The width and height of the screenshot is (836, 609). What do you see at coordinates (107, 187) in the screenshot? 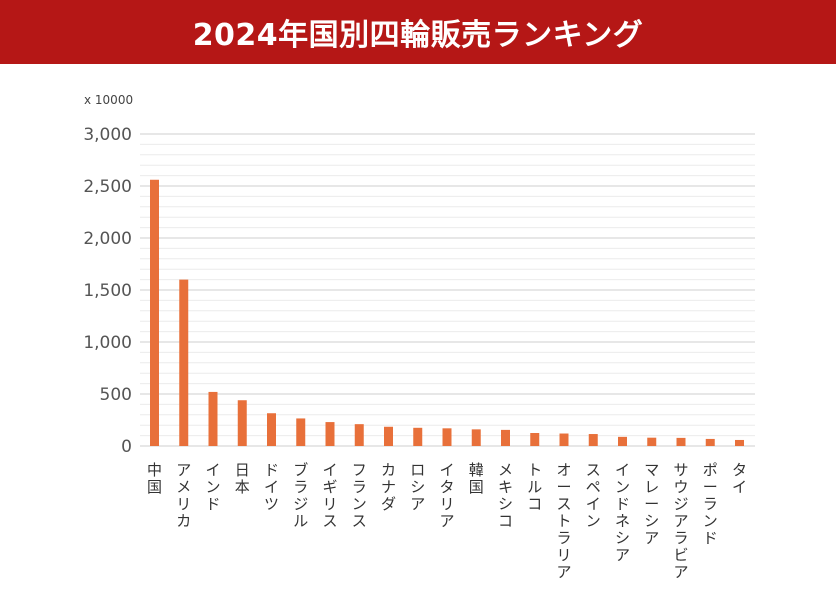
I see `y-tick-label: 2,500` at bounding box center [107, 187].